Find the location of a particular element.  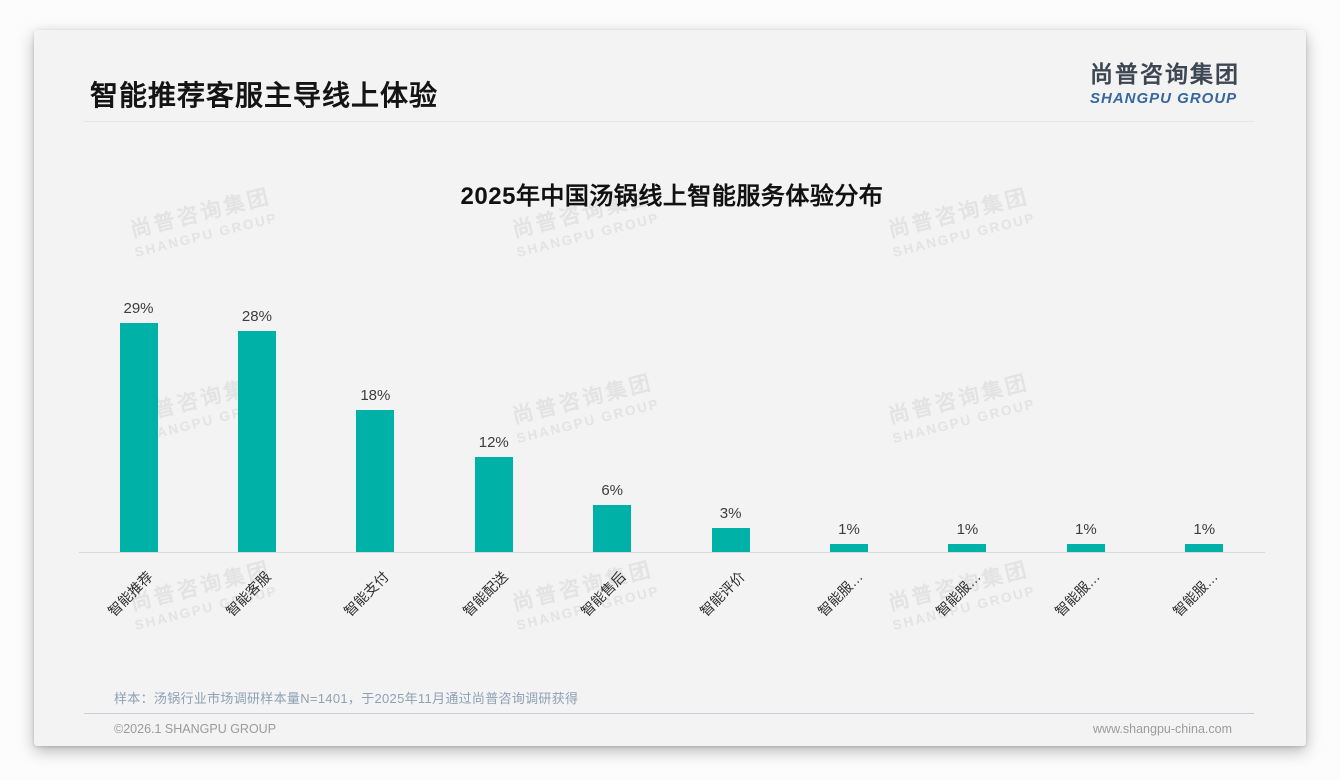

x-axis-line is located at coordinates (672, 552).